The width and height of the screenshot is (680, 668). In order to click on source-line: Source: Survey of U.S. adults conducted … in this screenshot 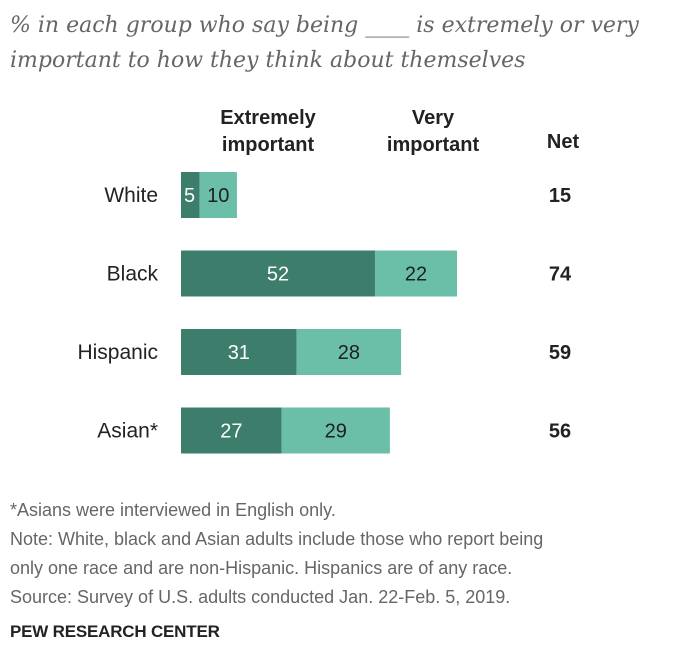, I will do `click(260, 597)`.